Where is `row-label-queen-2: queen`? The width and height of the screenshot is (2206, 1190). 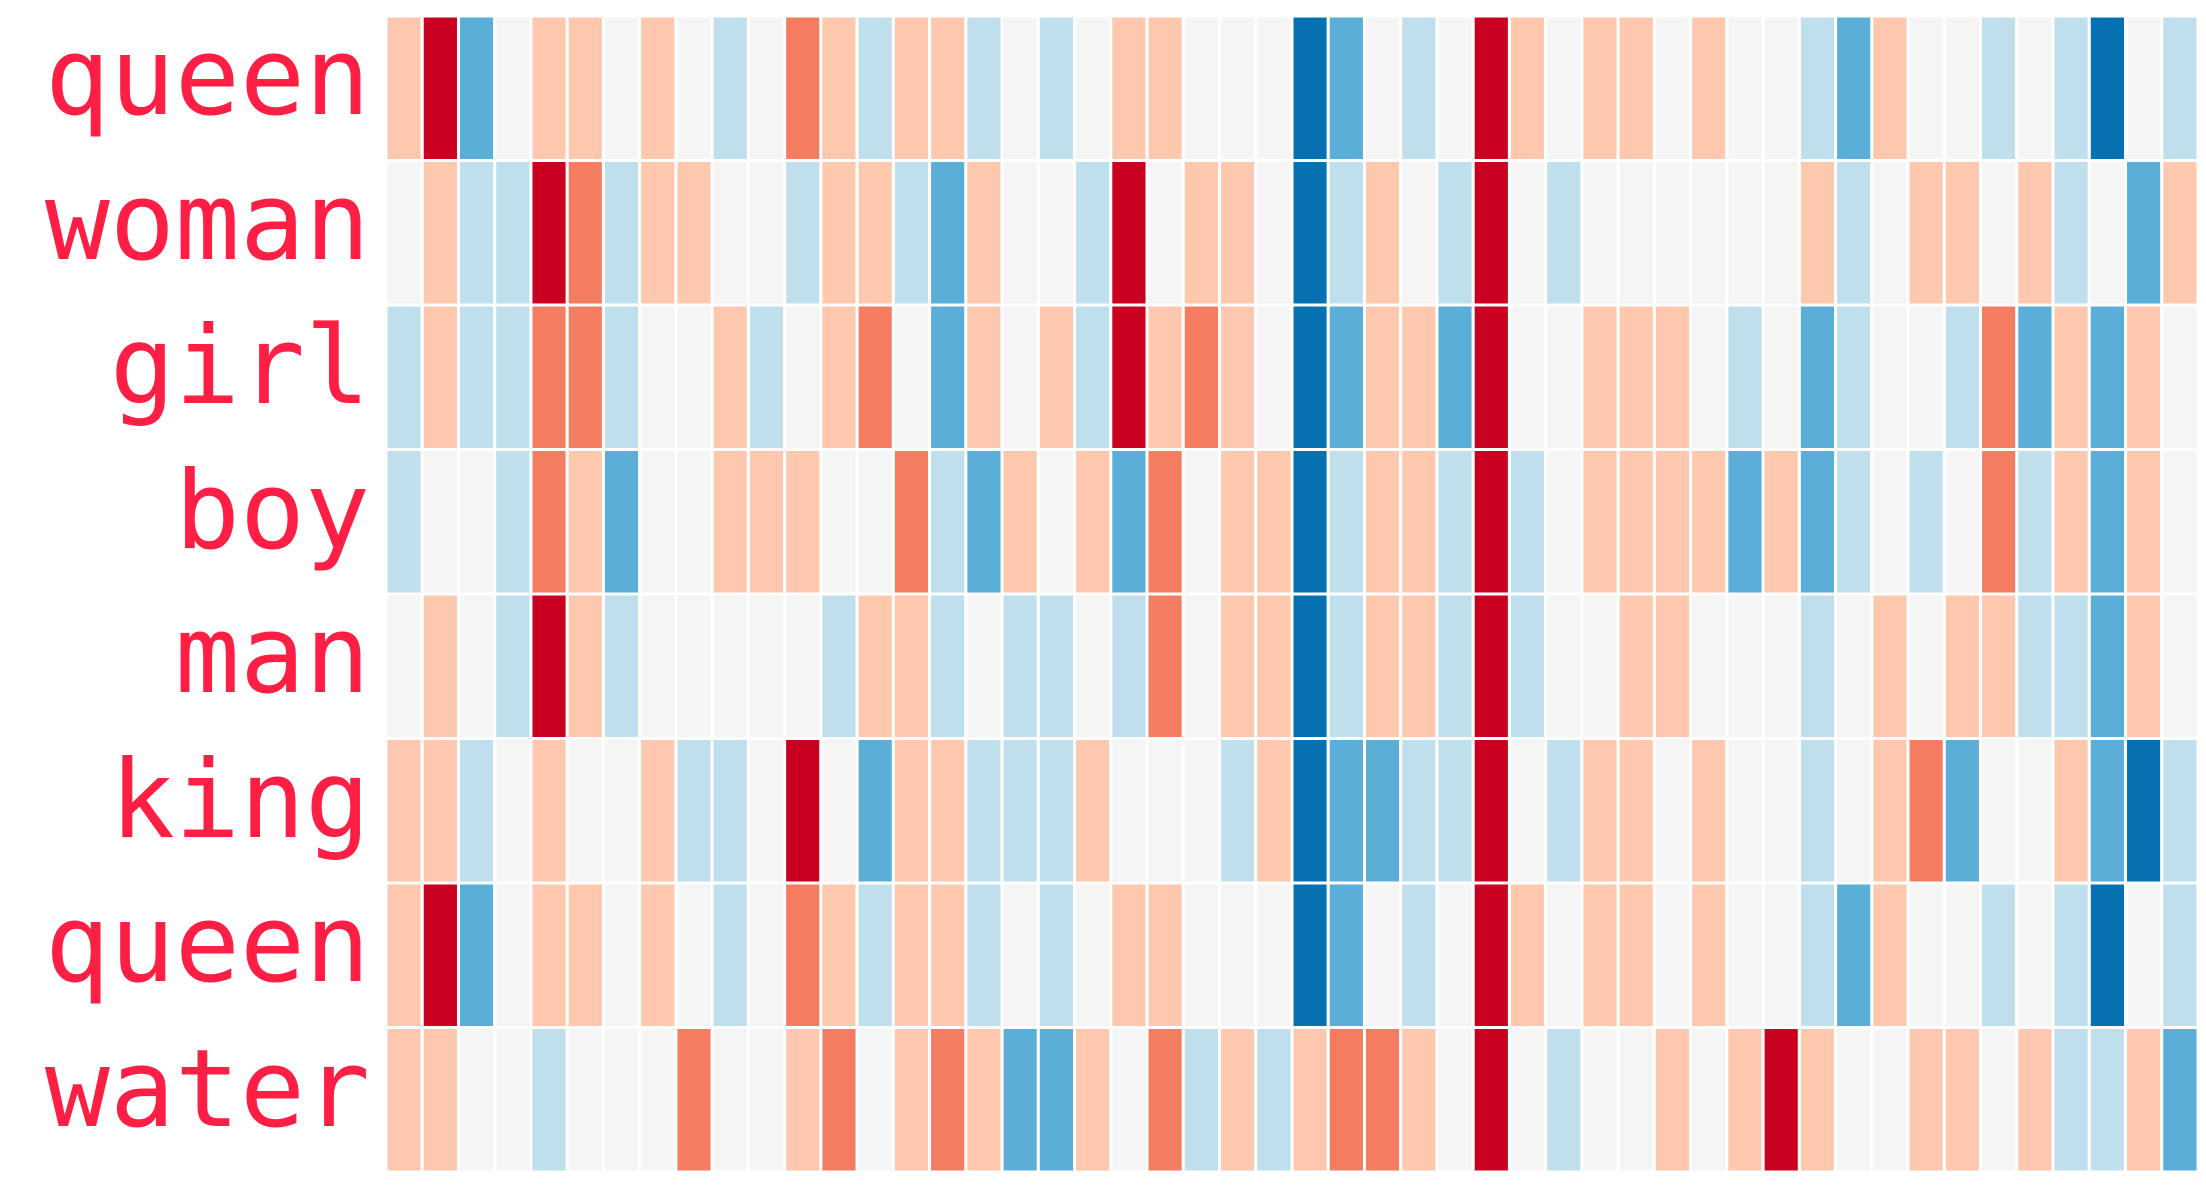
row-label-queen-2: queen is located at coordinates (207, 945).